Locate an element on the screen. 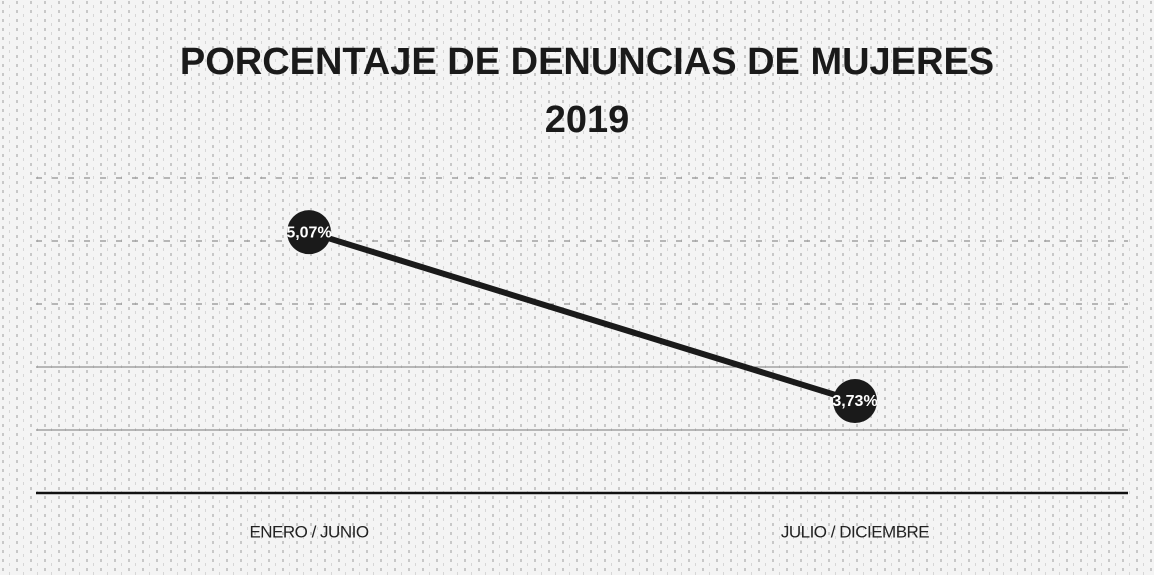 This screenshot has height=575, width=1154. x-tick-label: ENERO / JUNIO is located at coordinates (308, 531).